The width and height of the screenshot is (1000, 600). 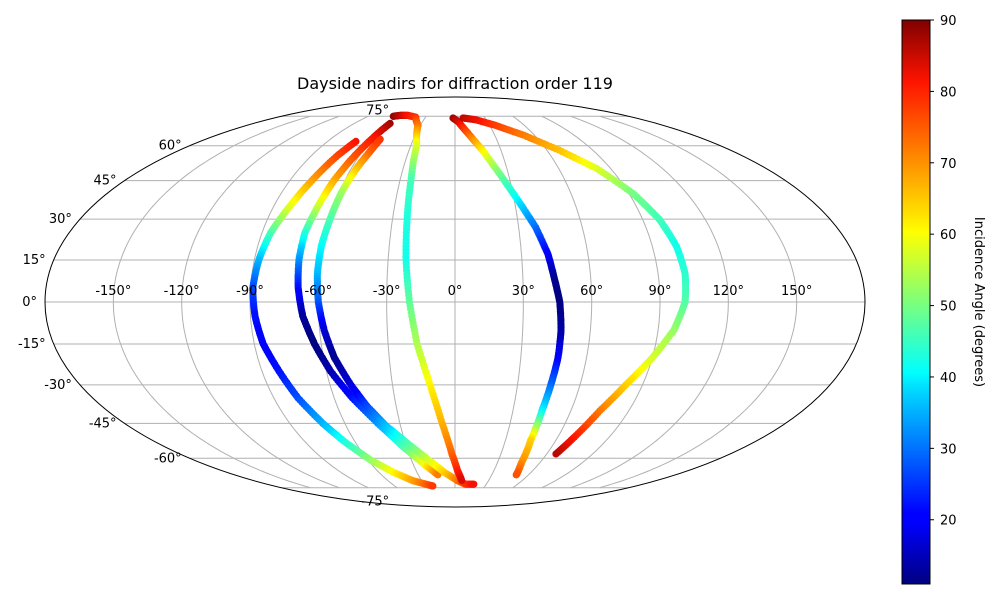 I want to click on colorbar-gradient, so click(x=916, y=302).